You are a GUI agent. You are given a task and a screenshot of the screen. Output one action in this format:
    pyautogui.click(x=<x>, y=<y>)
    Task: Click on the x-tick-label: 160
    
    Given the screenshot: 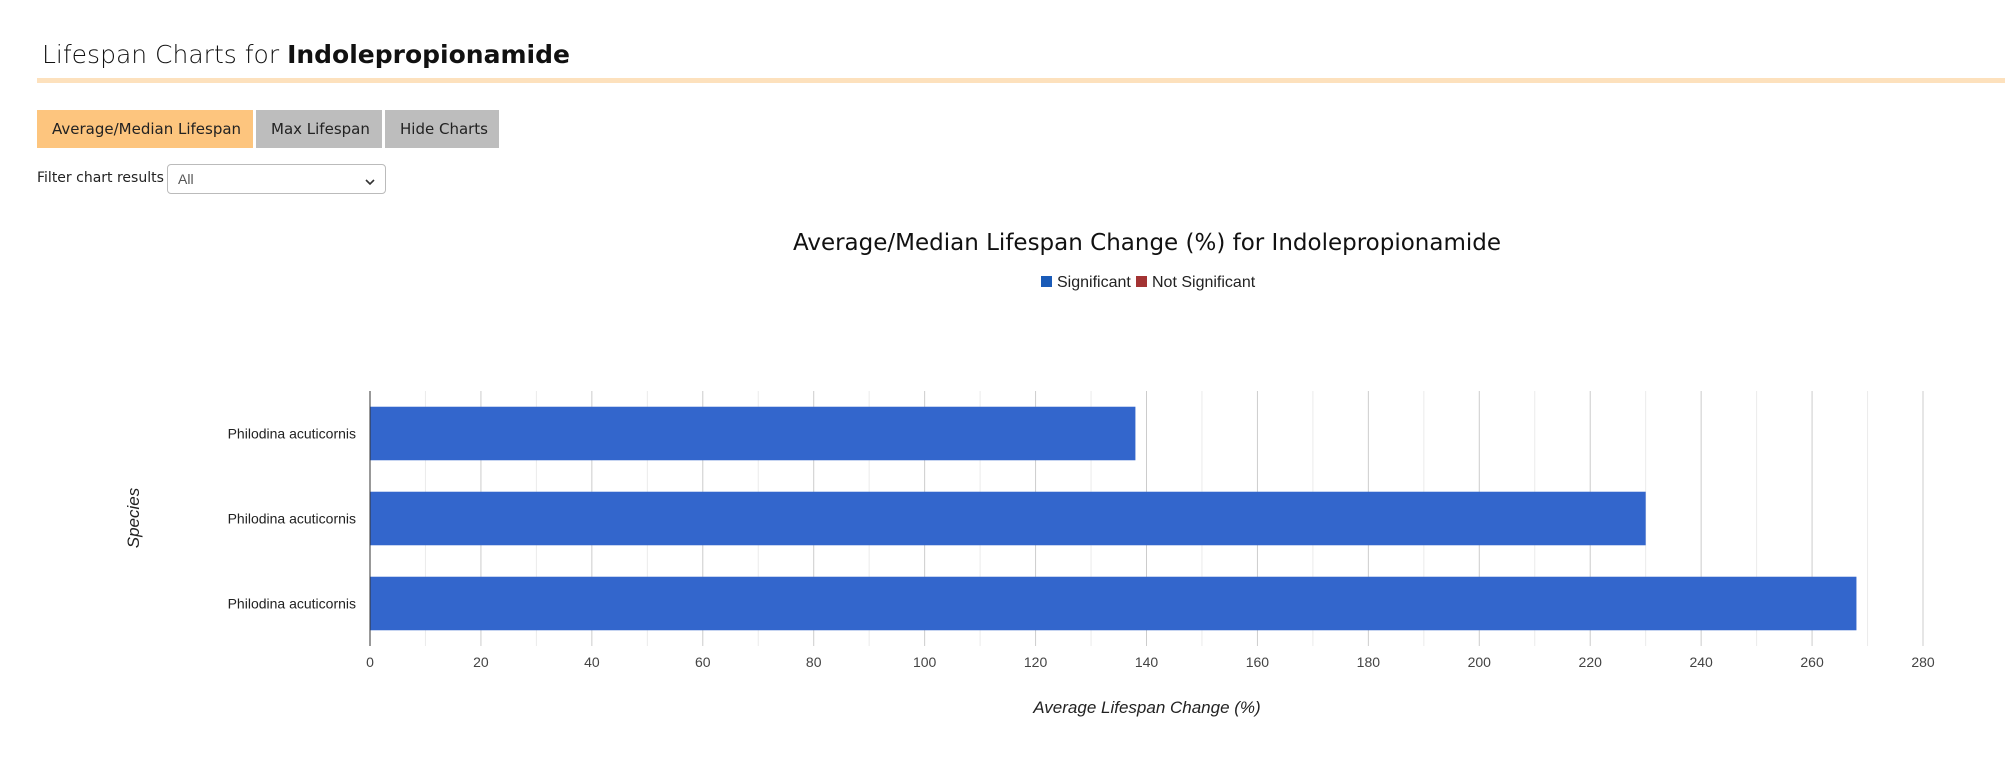 What is the action you would take?
    pyautogui.click(x=1258, y=662)
    